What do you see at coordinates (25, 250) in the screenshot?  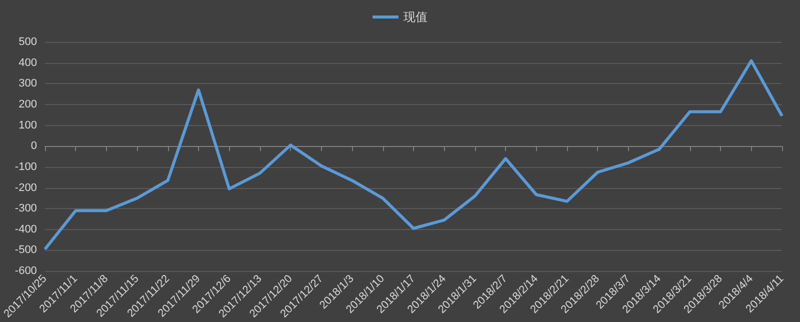 I see `y-tick-label: -500` at bounding box center [25, 250].